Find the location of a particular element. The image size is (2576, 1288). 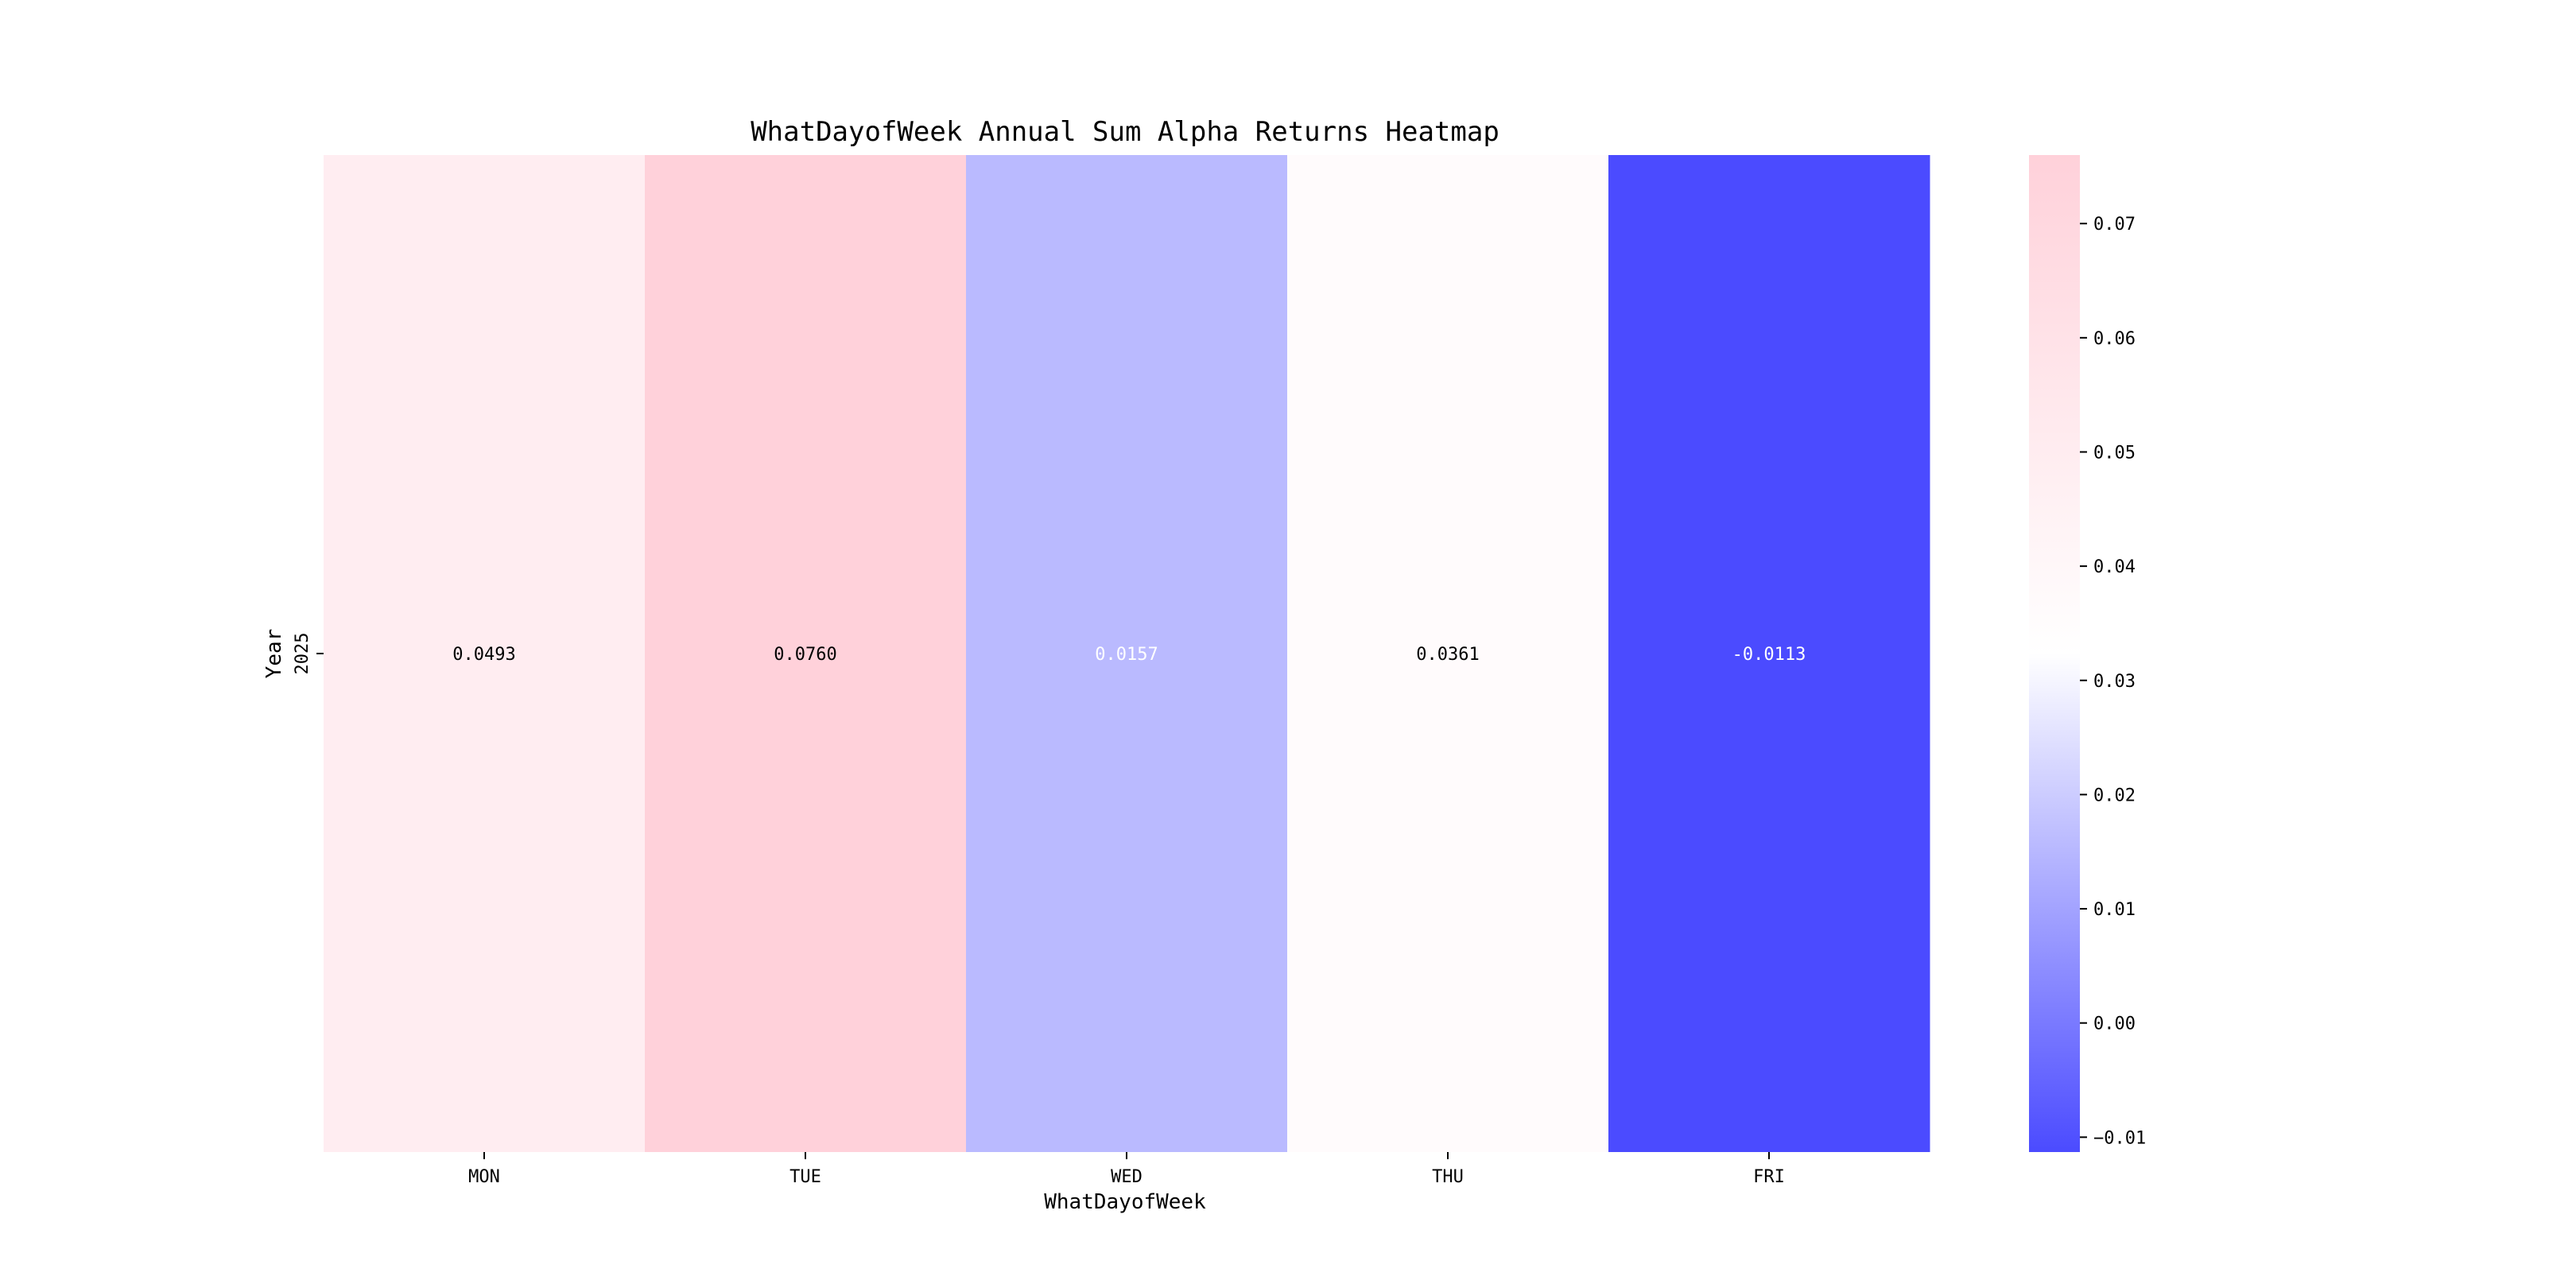

heatmap-cell-fri is located at coordinates (1769, 653).